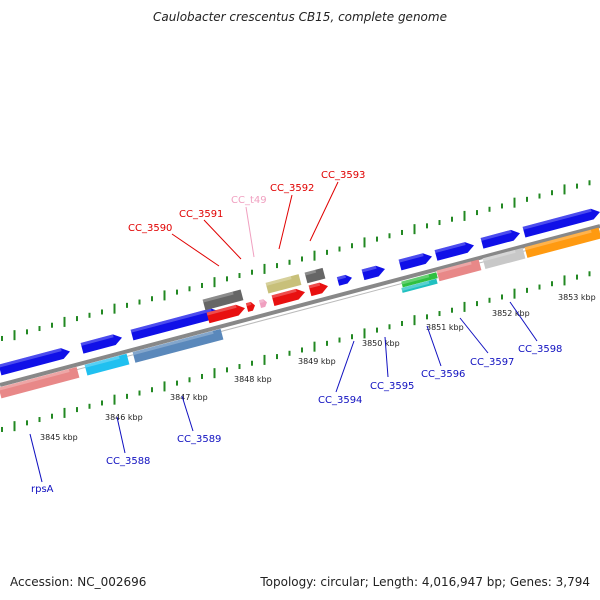  I want to click on gene-label: CC_3594, so click(340, 400).